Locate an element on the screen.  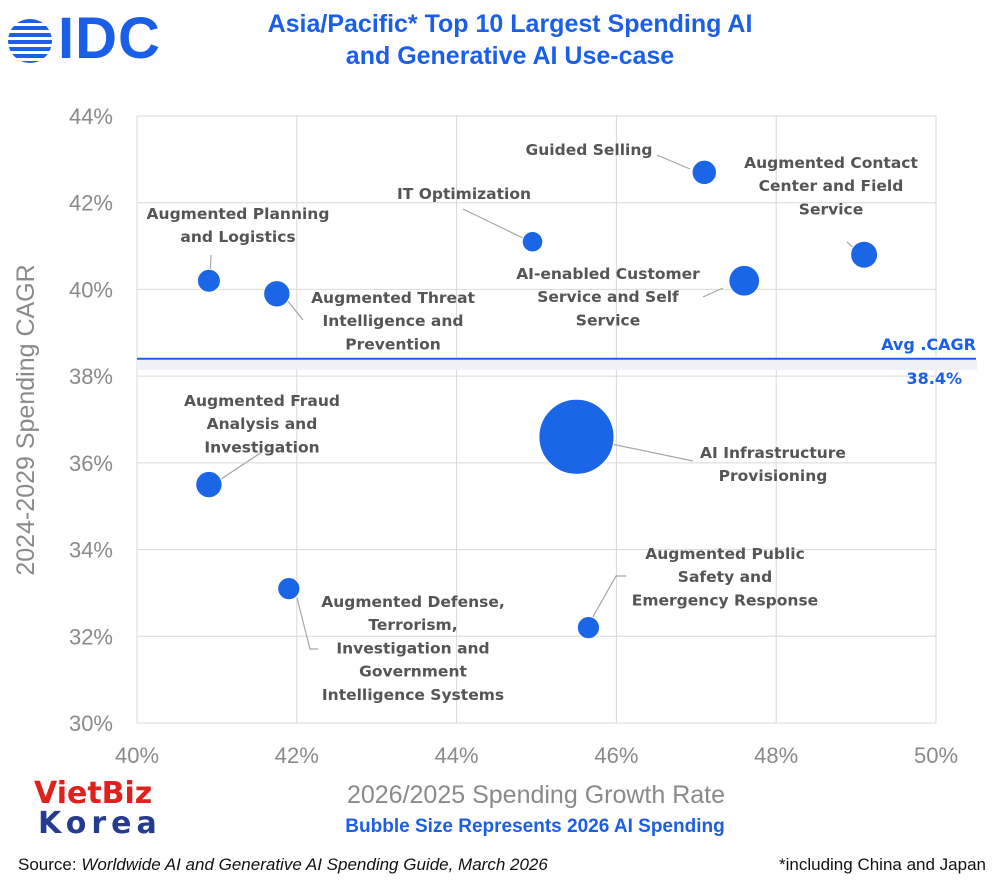
bubble-label-line: IT Optimization is located at coordinates (464, 194).